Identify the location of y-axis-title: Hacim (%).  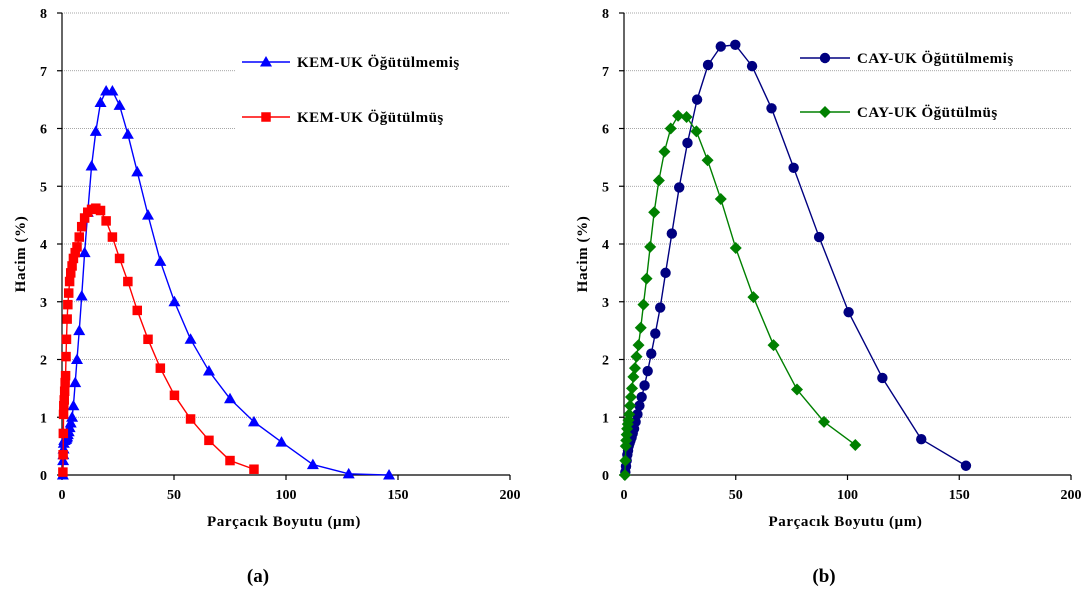
(583, 254).